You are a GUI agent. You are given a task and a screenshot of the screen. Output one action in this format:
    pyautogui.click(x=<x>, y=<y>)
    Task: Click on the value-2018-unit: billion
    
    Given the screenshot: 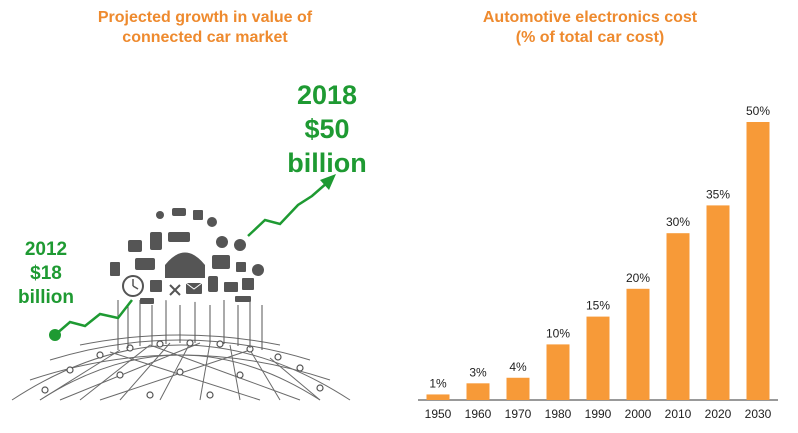 What is the action you would take?
    pyautogui.click(x=327, y=163)
    